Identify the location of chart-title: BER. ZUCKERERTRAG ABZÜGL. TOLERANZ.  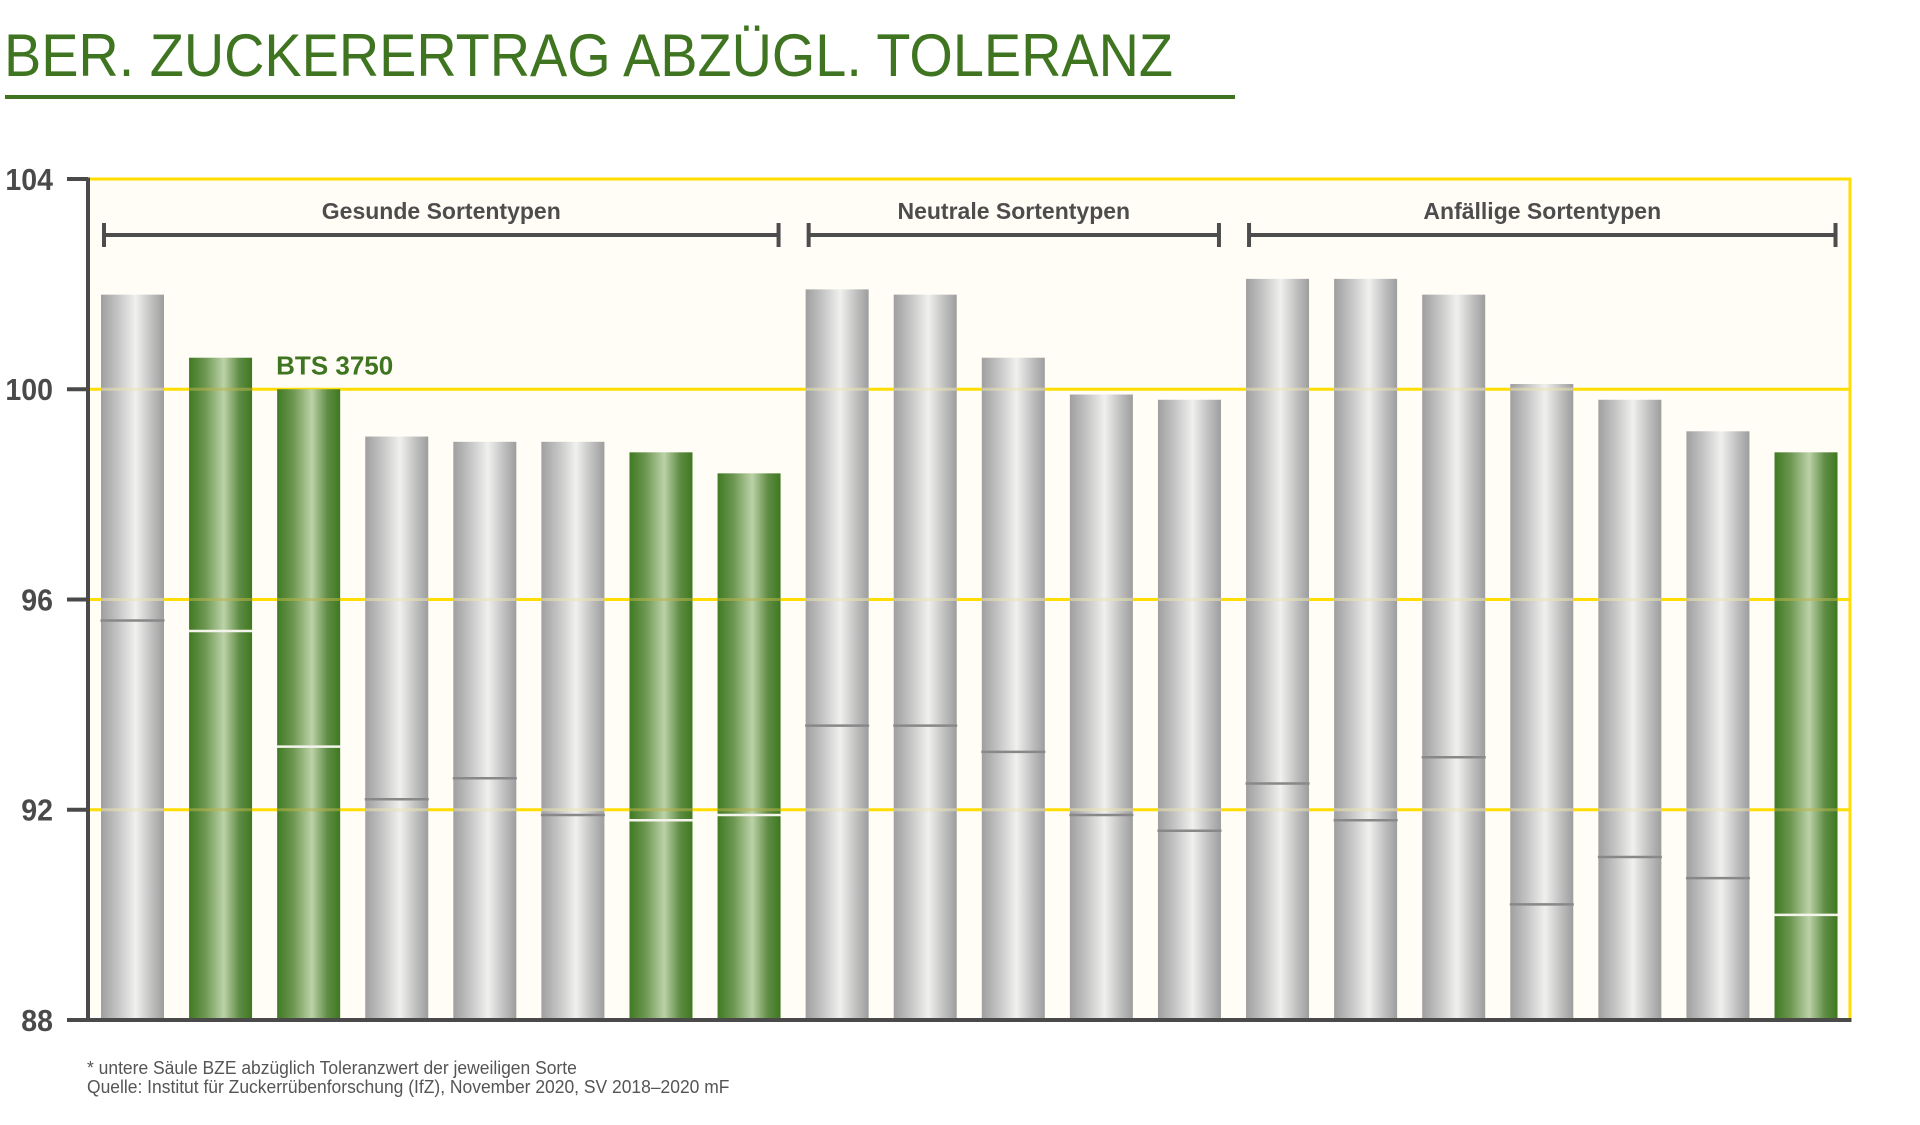
(588, 55).